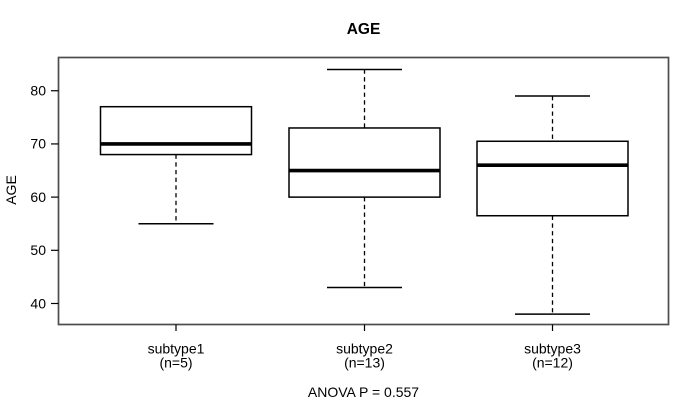 The height and width of the screenshot is (400, 700). What do you see at coordinates (364, 363) in the screenshot?
I see `x-tick-sublabel-subtype2: (n=13)` at bounding box center [364, 363].